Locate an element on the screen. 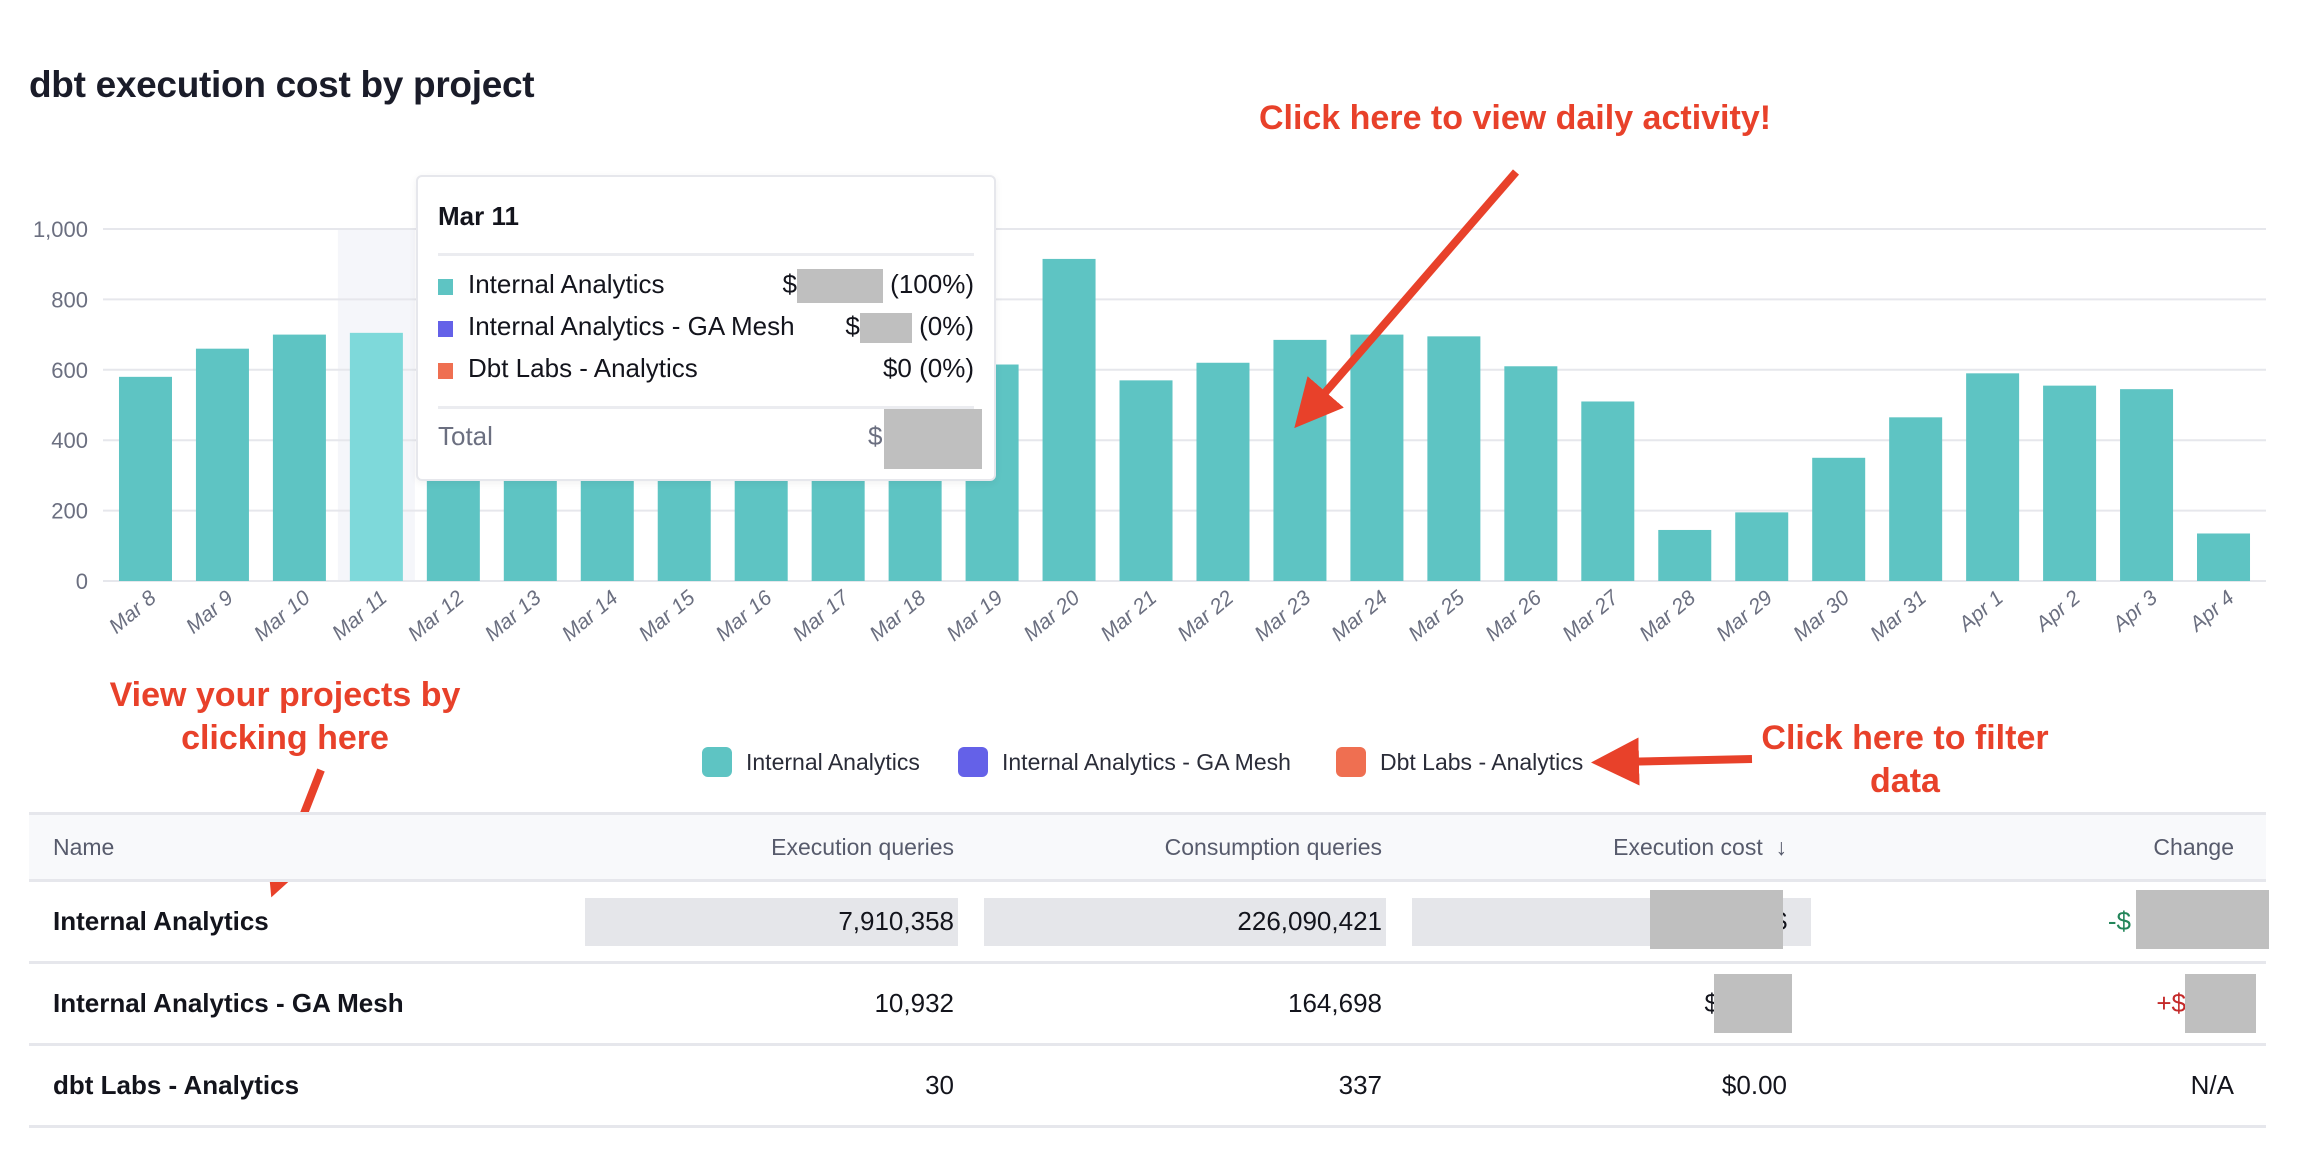 The image size is (2312, 1164). x-tick-label: Mar 14 is located at coordinates (590, 616).